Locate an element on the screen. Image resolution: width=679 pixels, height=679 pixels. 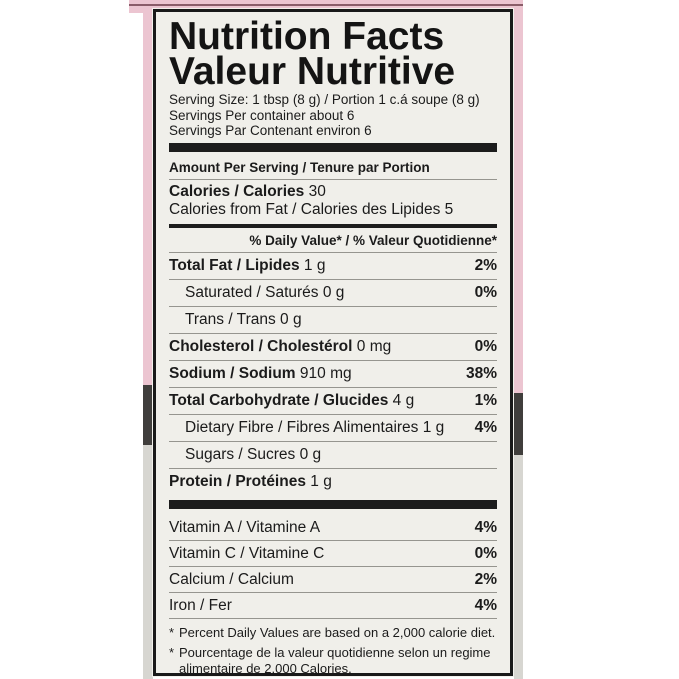
nutrient-row-protein: Protein / Protéines 1 g is located at coordinates (333, 481).